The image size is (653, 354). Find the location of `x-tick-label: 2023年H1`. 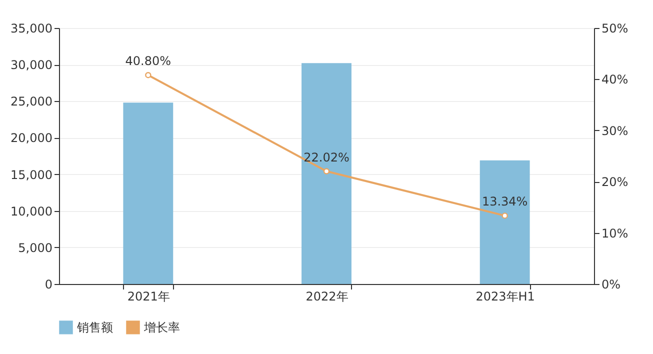

x-tick-label: 2023年H1 is located at coordinates (505, 297).